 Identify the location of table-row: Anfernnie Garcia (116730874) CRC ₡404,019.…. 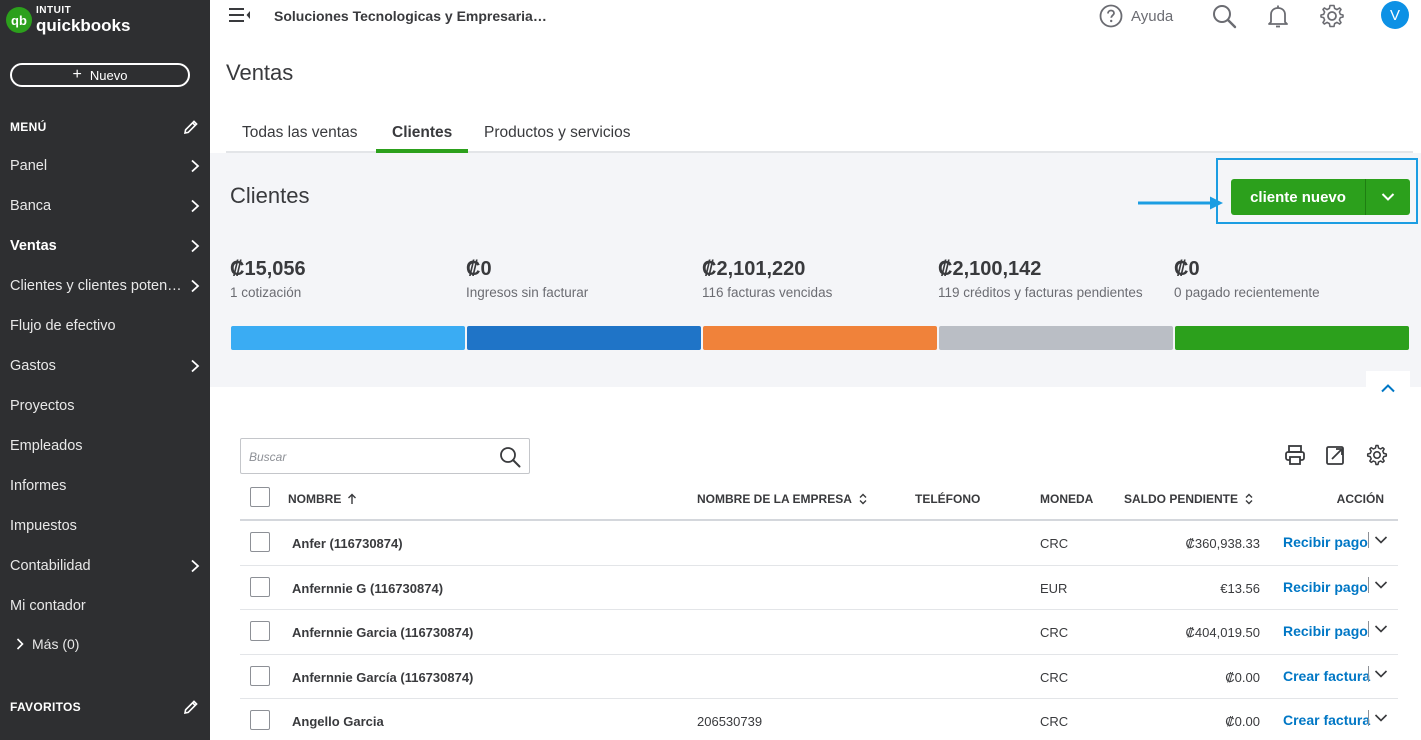
(819, 632).